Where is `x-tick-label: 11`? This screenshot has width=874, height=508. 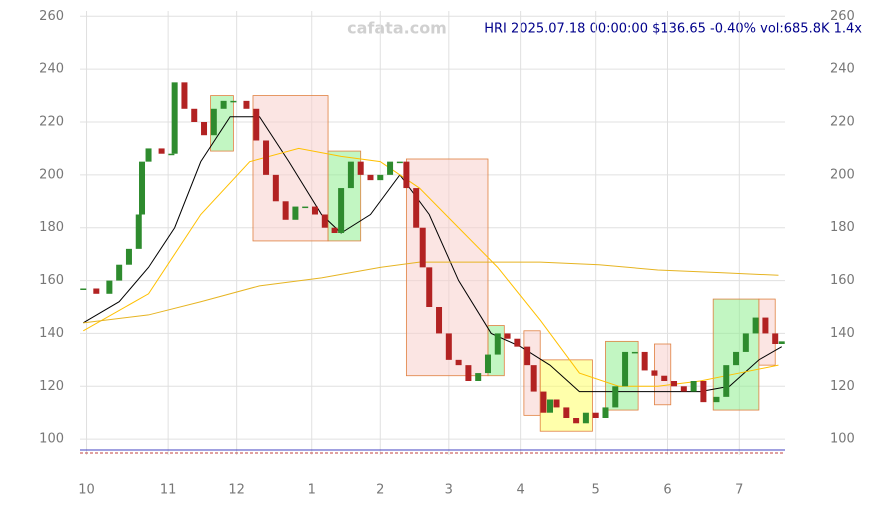 x-tick-label: 11 is located at coordinates (168, 490).